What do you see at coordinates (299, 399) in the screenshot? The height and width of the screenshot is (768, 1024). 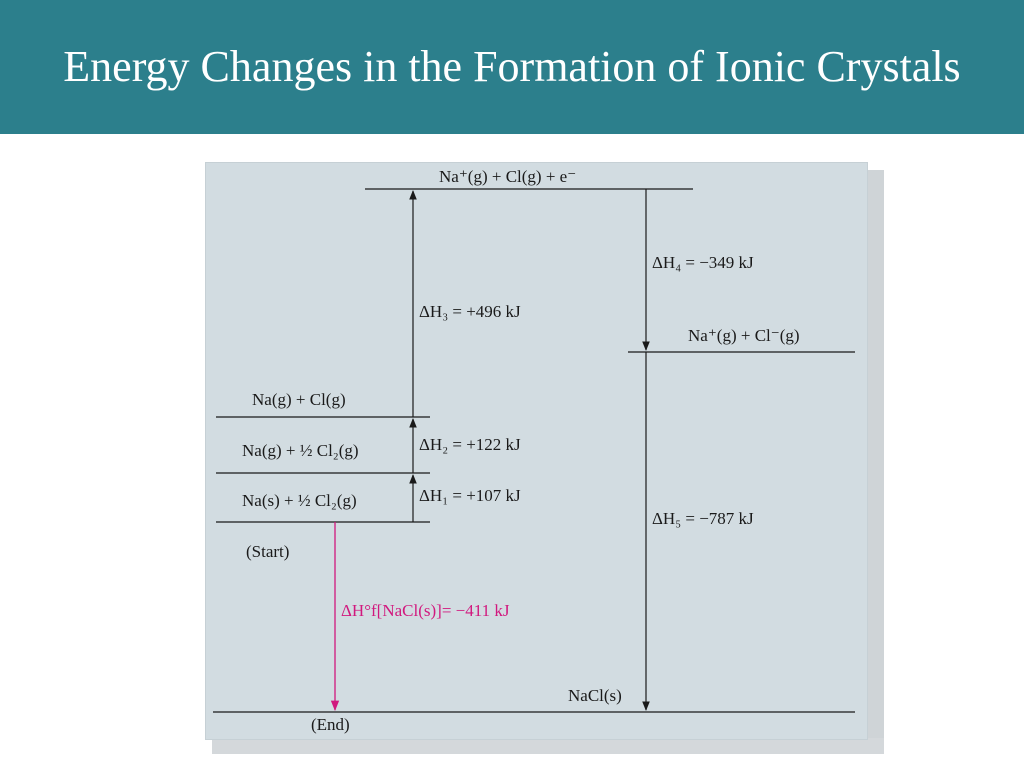 I see `label-na-cl-gas: Na(g) + Cl(g)` at bounding box center [299, 399].